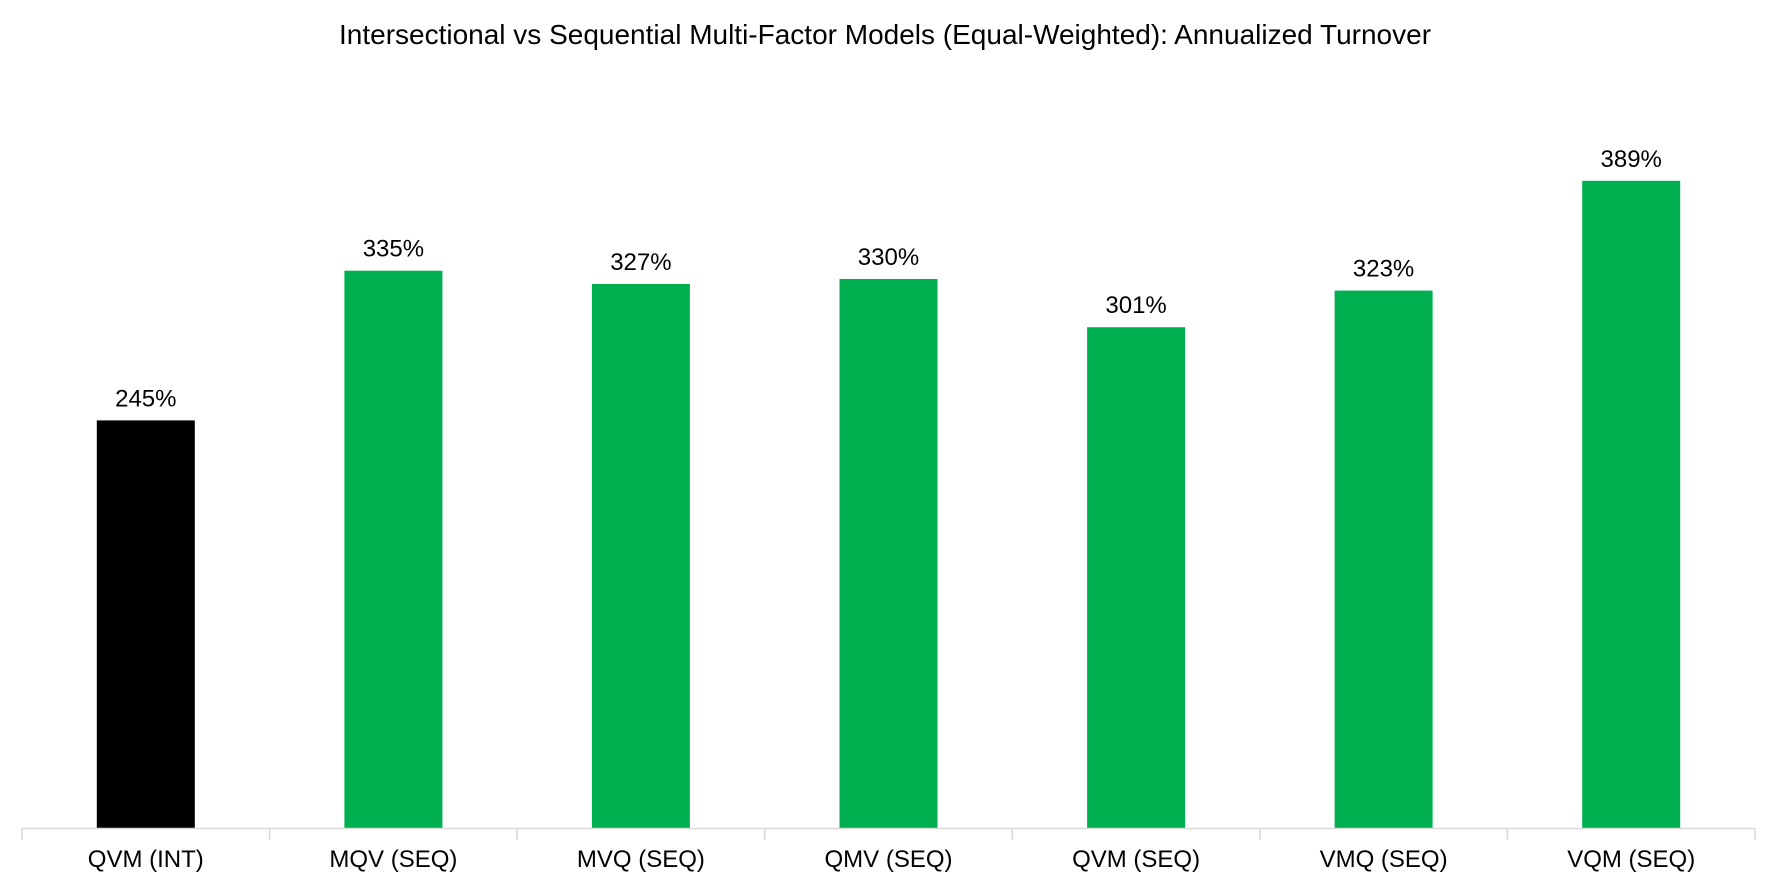  I want to click on data-label-1: 335%, so click(393, 249).